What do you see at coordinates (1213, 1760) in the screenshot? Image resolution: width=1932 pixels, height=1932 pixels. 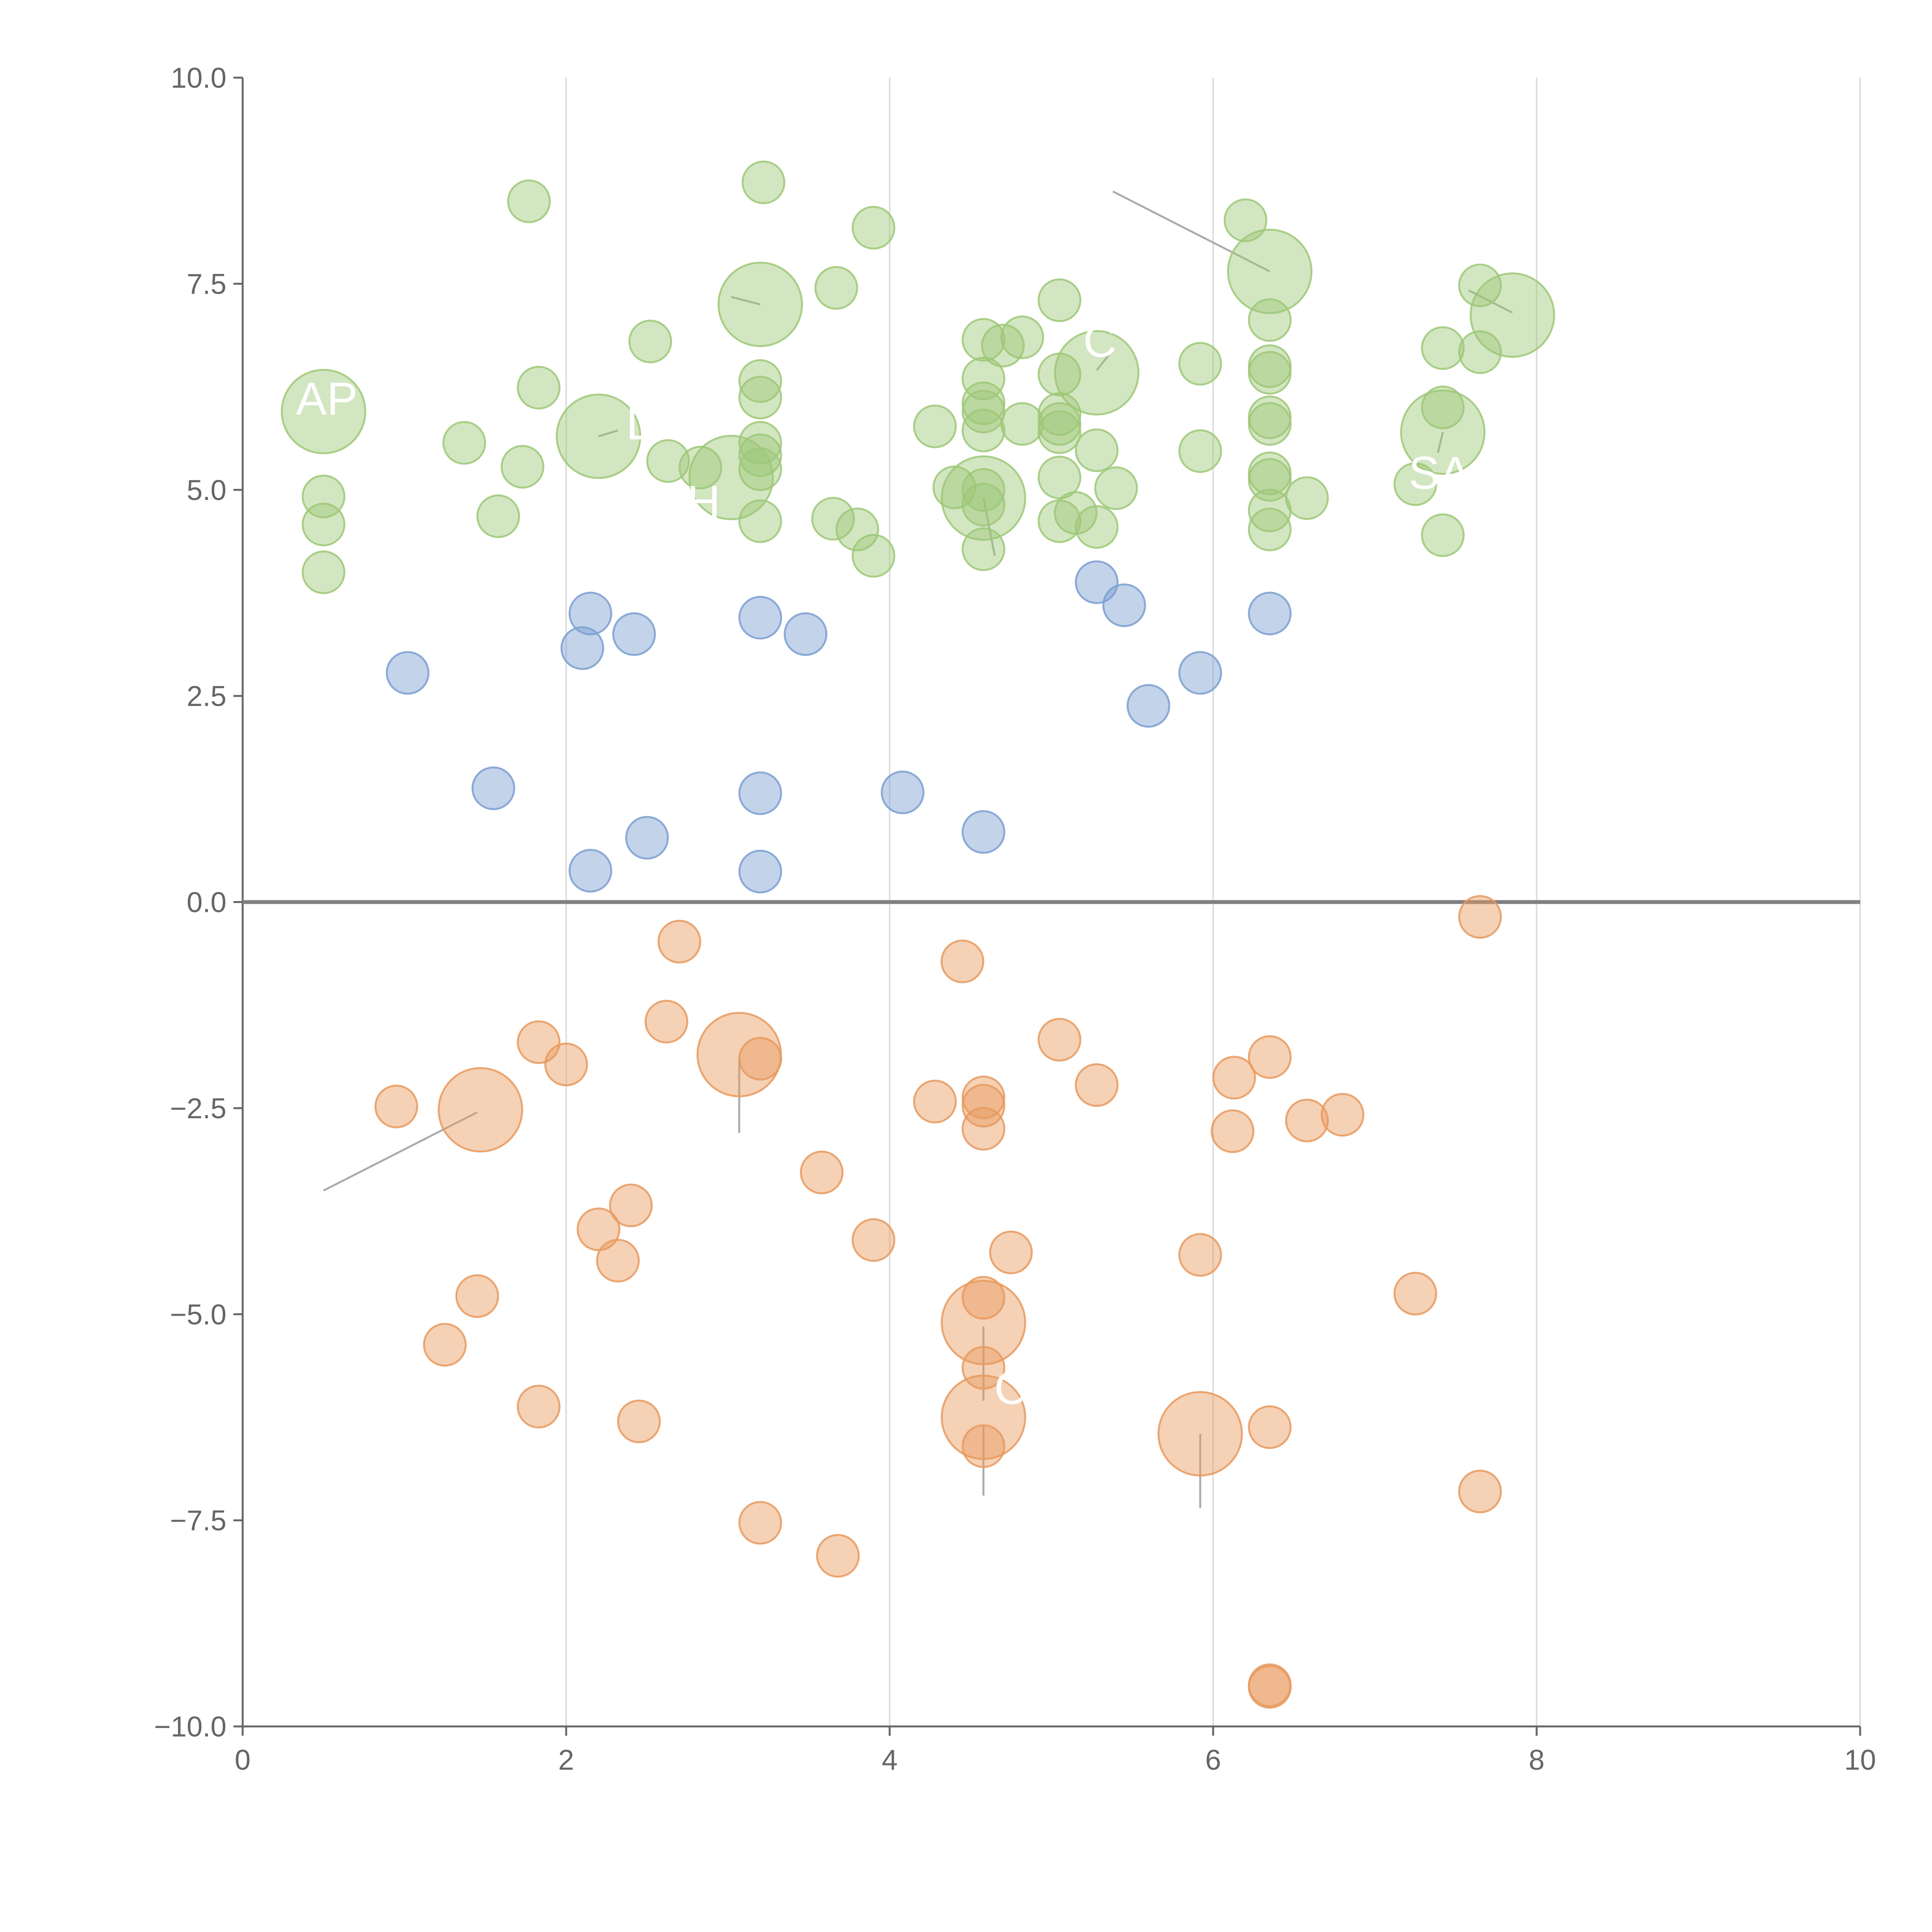 I see `x-tick-label-3: 6` at bounding box center [1213, 1760].